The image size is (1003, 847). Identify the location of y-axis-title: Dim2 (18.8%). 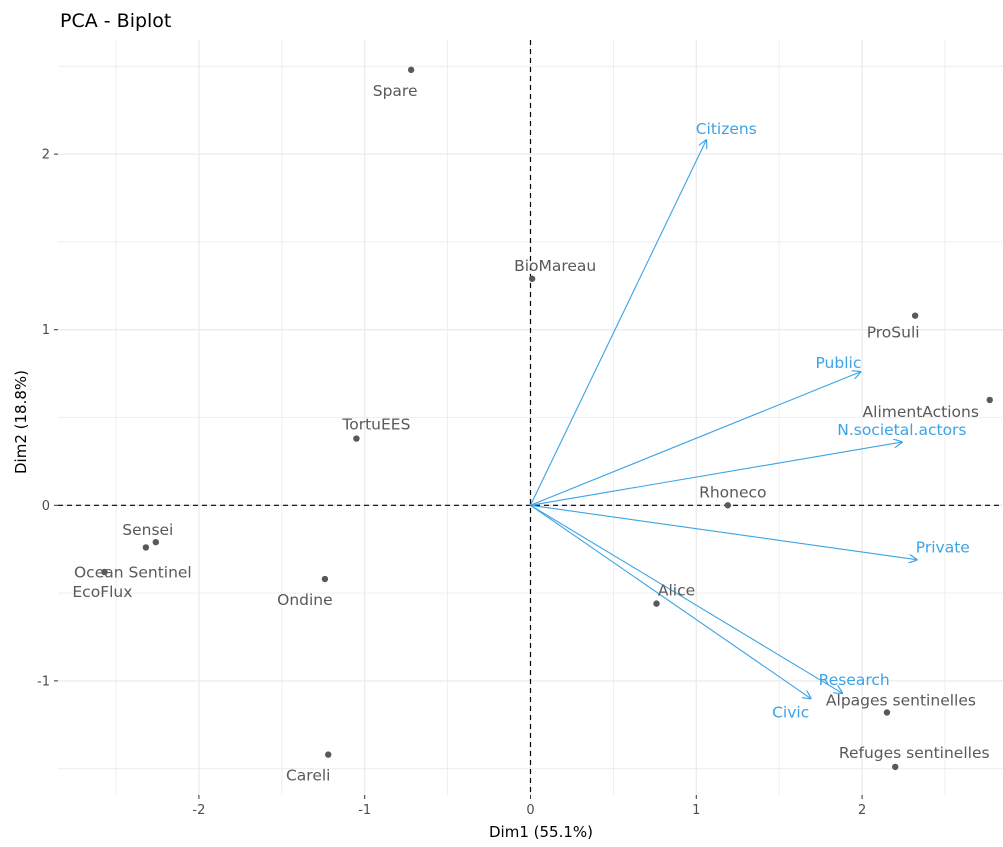
(21, 422).